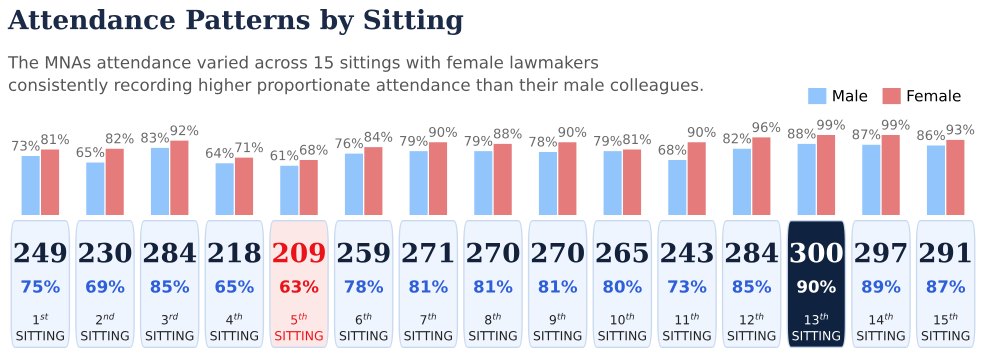 The height and width of the screenshot is (361, 990). What do you see at coordinates (299, 252) in the screenshot?
I see `text: 209` at bounding box center [299, 252].